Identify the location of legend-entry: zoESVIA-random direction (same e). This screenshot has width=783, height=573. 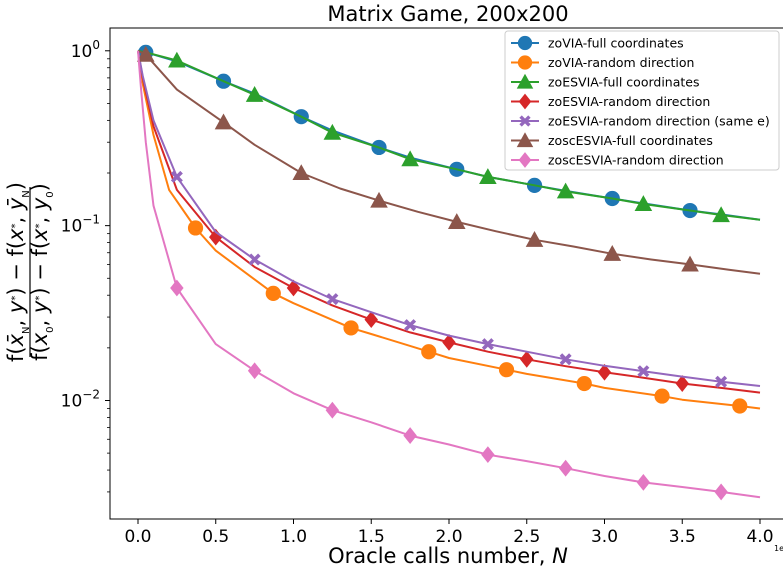
(640, 121).